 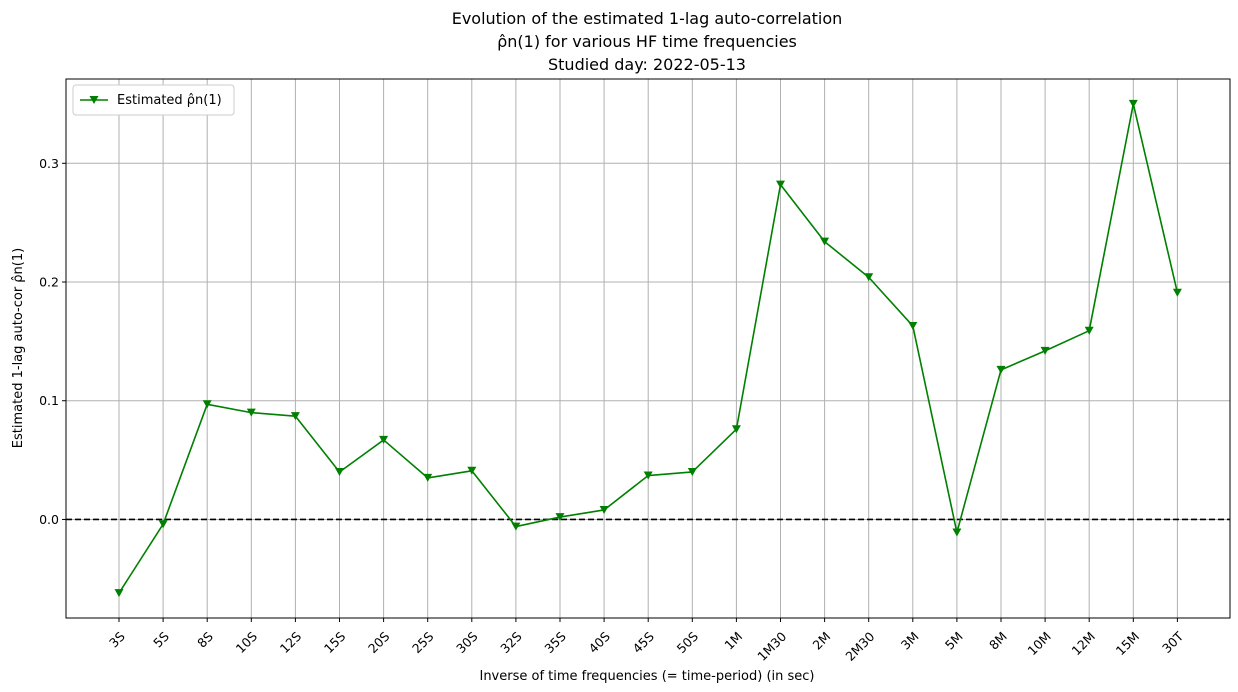 I want to click on x-tick-label: 2M30, so click(x=859, y=646).